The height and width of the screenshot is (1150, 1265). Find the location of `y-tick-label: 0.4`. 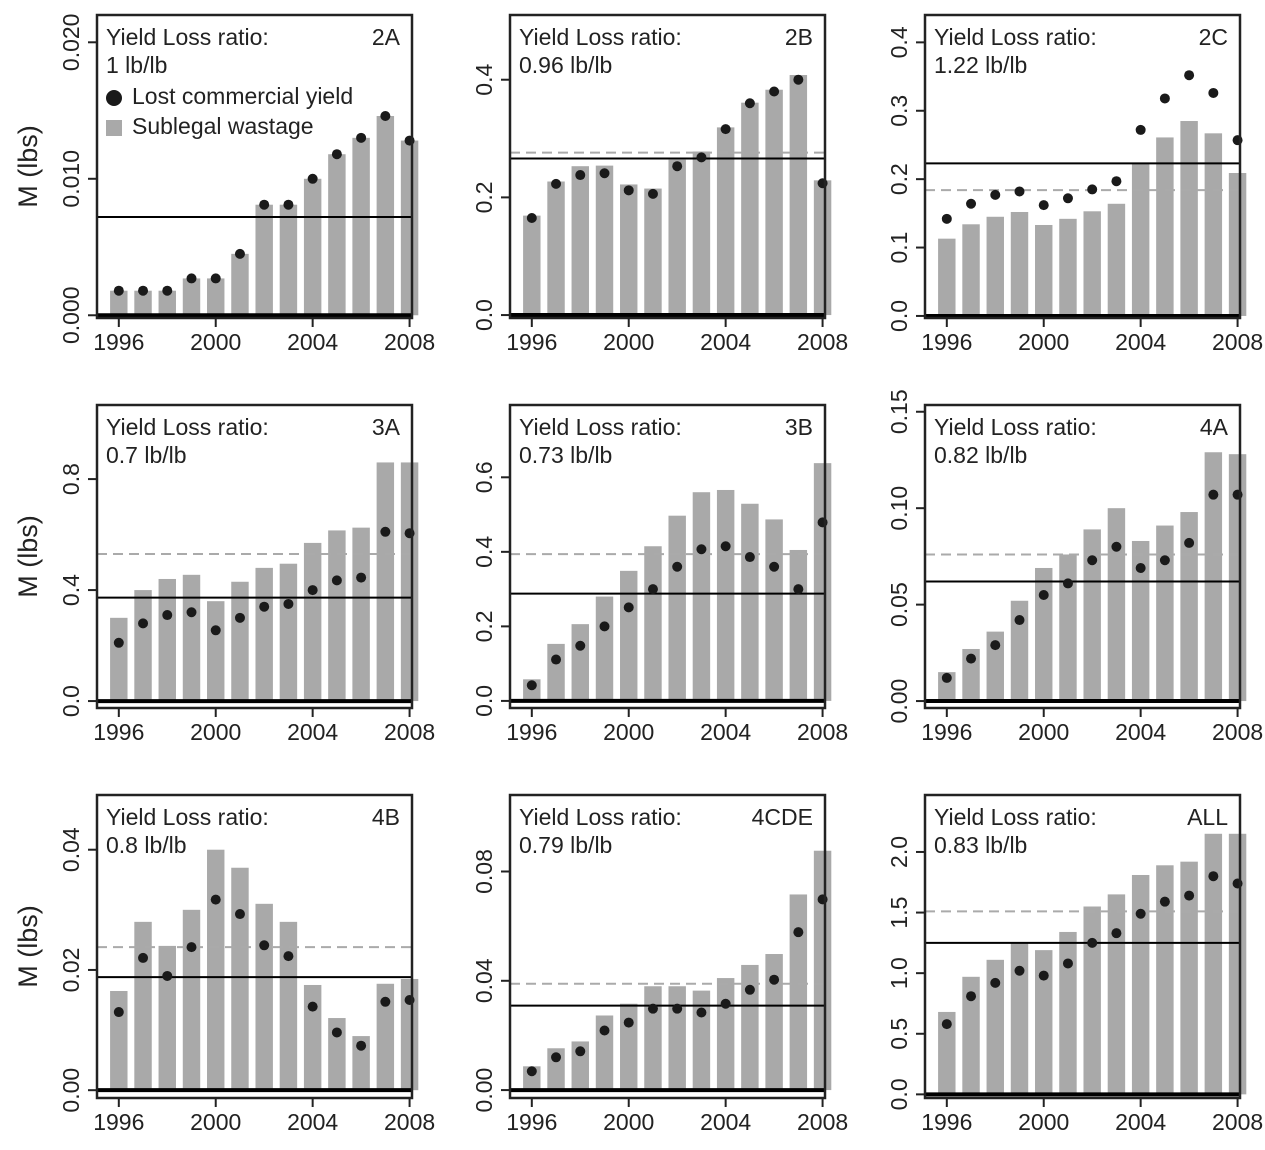

y-tick-label: 0.4 is located at coordinates (484, 552).